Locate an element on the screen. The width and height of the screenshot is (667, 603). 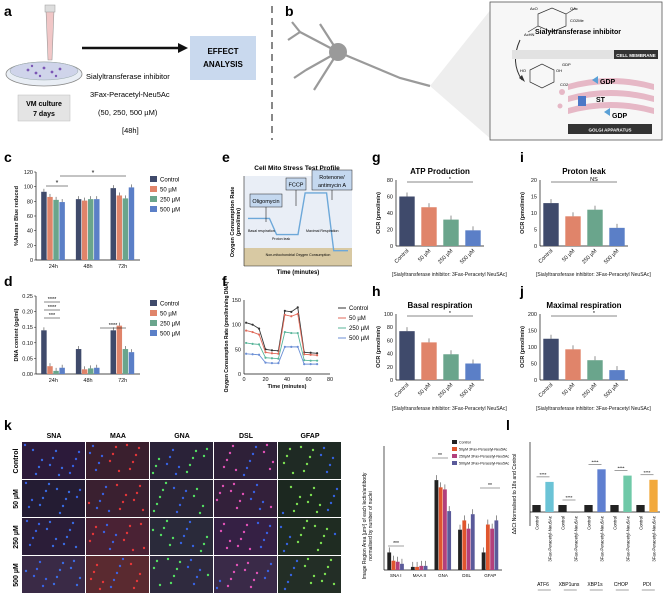
panel-l-ylabel: ΔΔCt Normalised to 18s and Control is located at coordinates (515, 494).